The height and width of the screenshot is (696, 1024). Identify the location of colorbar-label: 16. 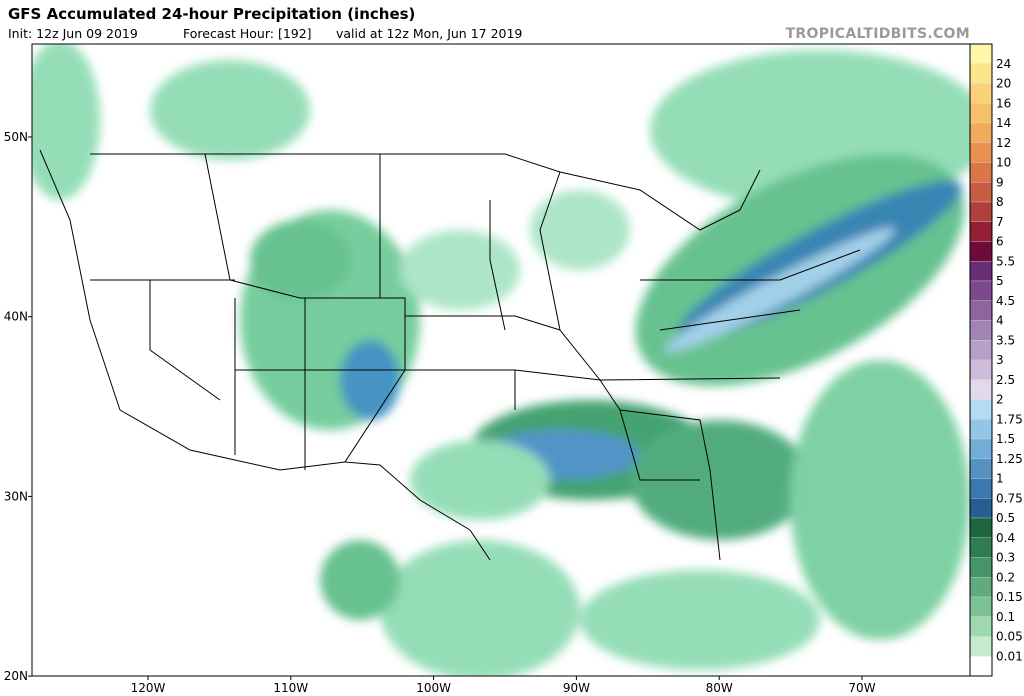
(1003, 103).